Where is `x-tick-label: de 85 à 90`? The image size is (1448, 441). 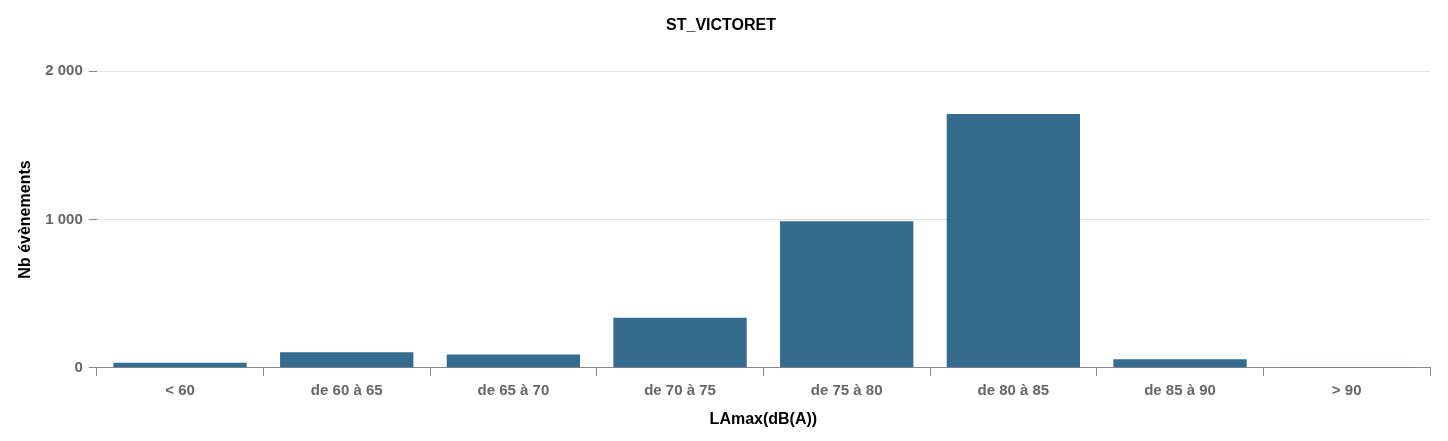 x-tick-label: de 85 à 90 is located at coordinates (1180, 389).